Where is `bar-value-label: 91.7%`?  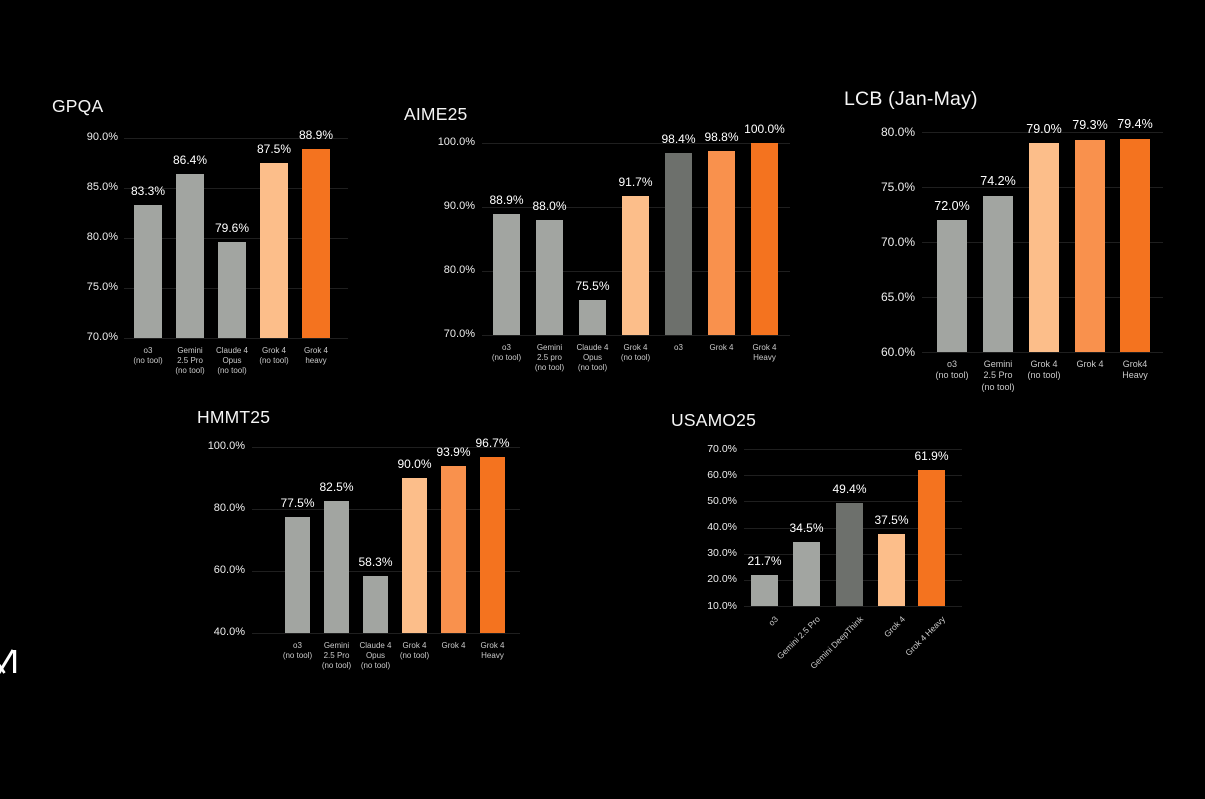
bar-value-label: 91.7% is located at coordinates (635, 182).